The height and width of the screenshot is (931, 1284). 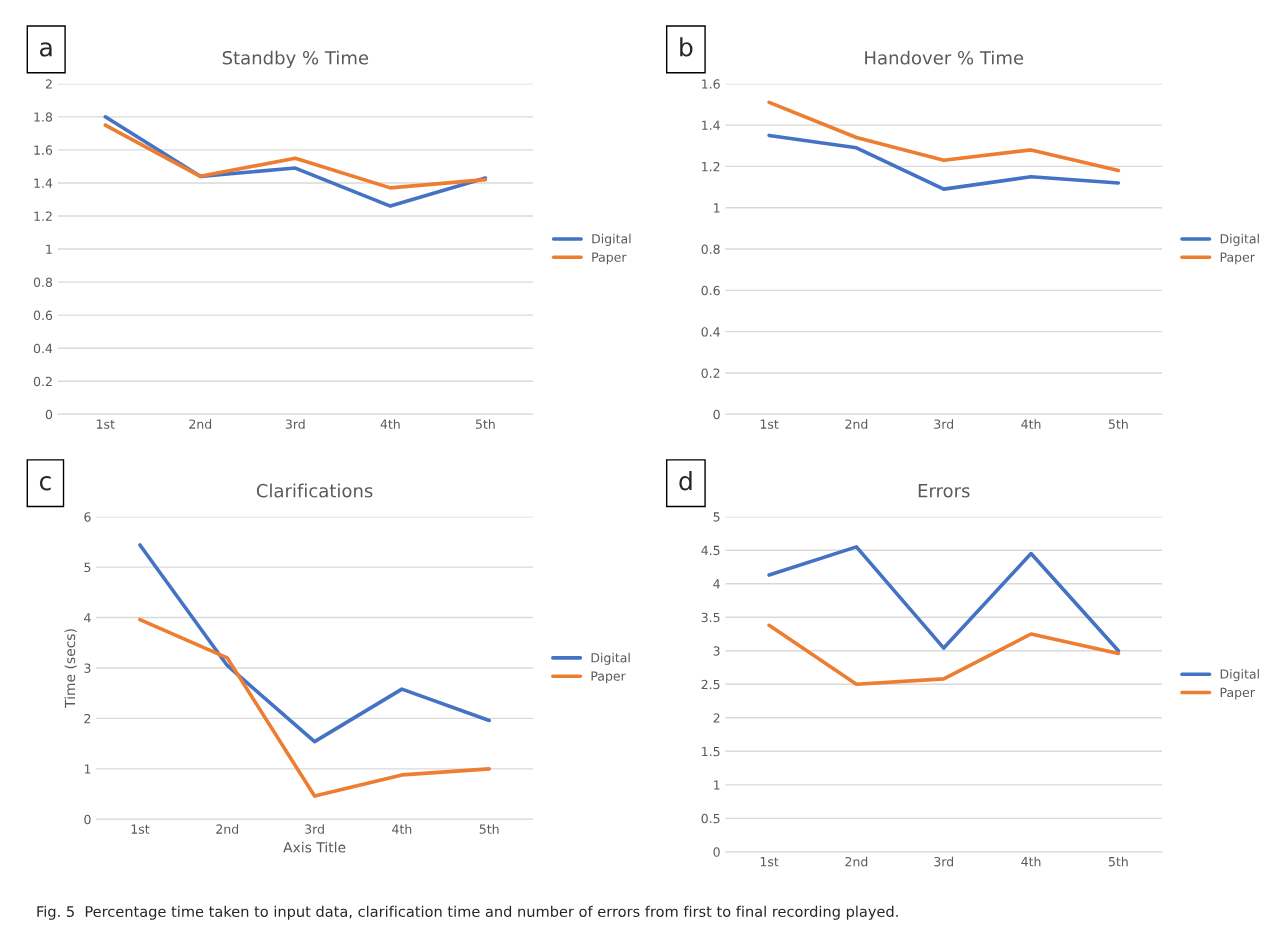 What do you see at coordinates (70, 668) in the screenshot?
I see `y-axis-title: Time (secs)` at bounding box center [70, 668].